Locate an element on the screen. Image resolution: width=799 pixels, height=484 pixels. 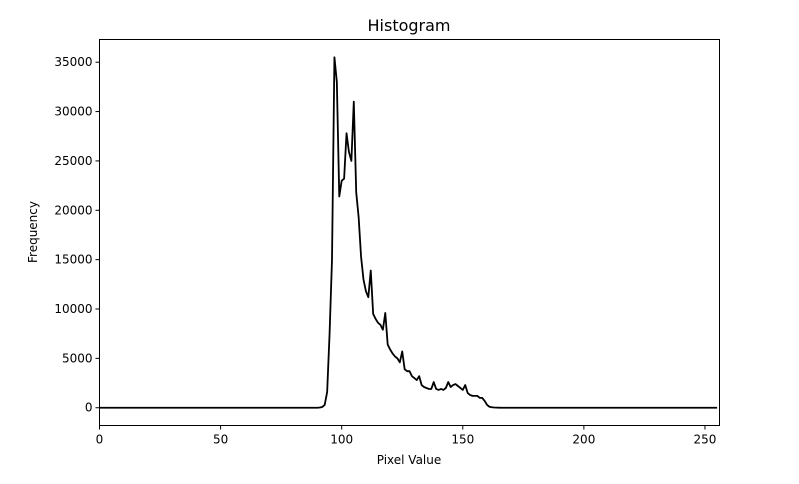
x-tick-label: 150 is located at coordinates (462, 440).